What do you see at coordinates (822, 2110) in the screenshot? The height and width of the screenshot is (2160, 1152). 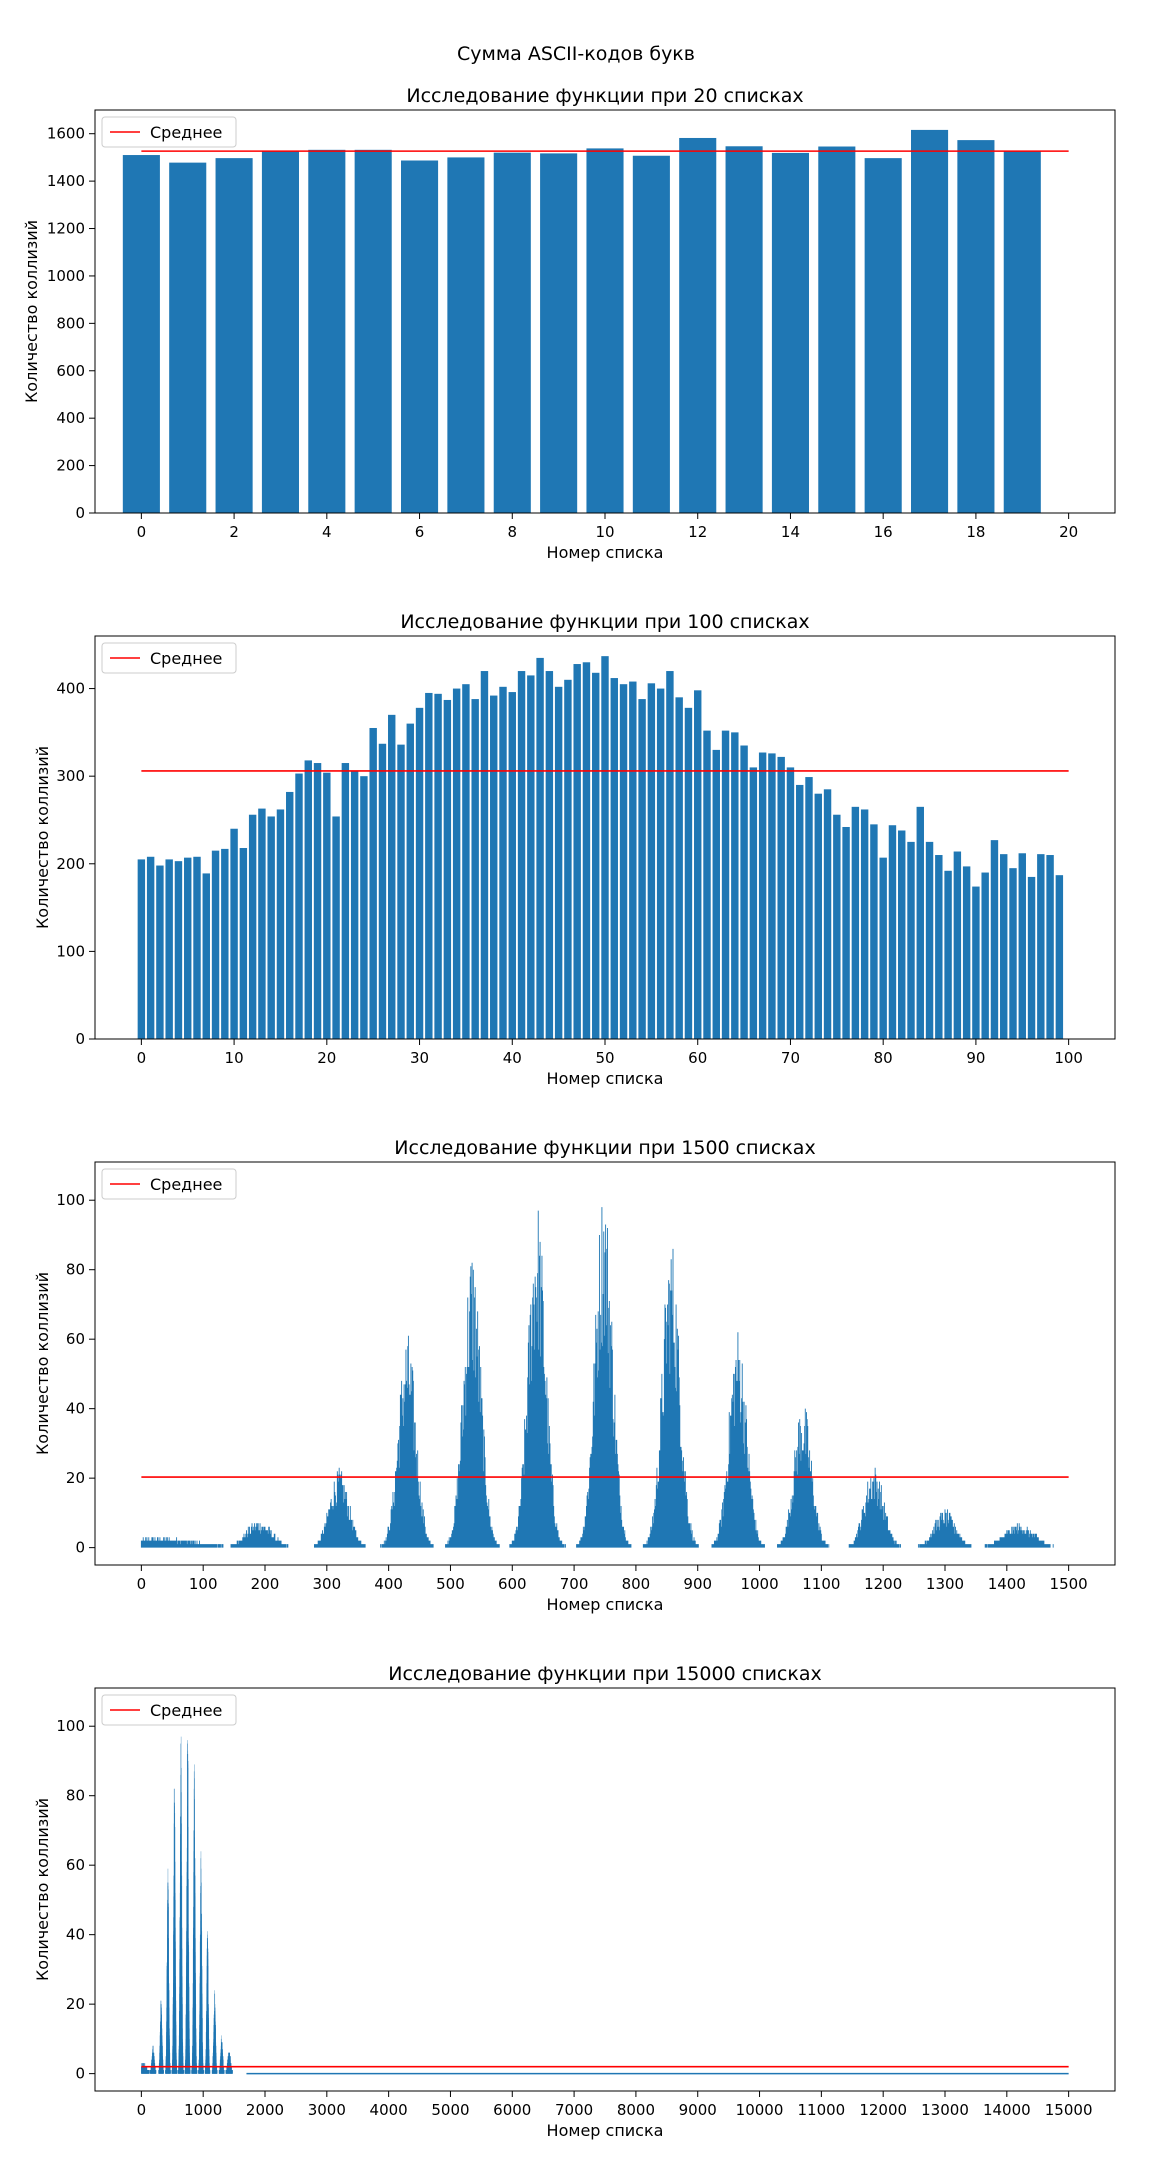 I see `x-tick-label: 11000` at bounding box center [822, 2110].